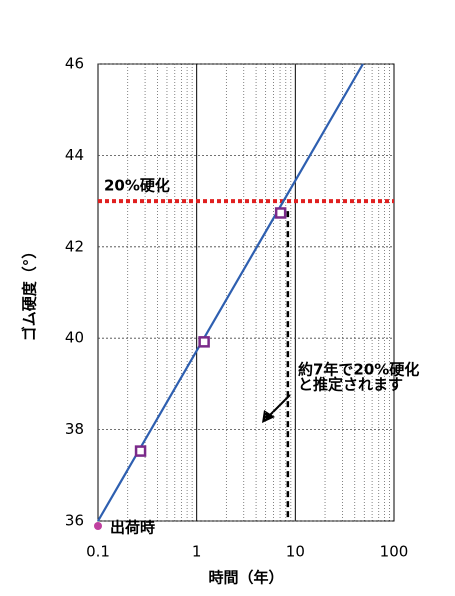 The height and width of the screenshot is (596, 455). What do you see at coordinates (394, 552) in the screenshot?
I see `x-tick-label: 100` at bounding box center [394, 552].